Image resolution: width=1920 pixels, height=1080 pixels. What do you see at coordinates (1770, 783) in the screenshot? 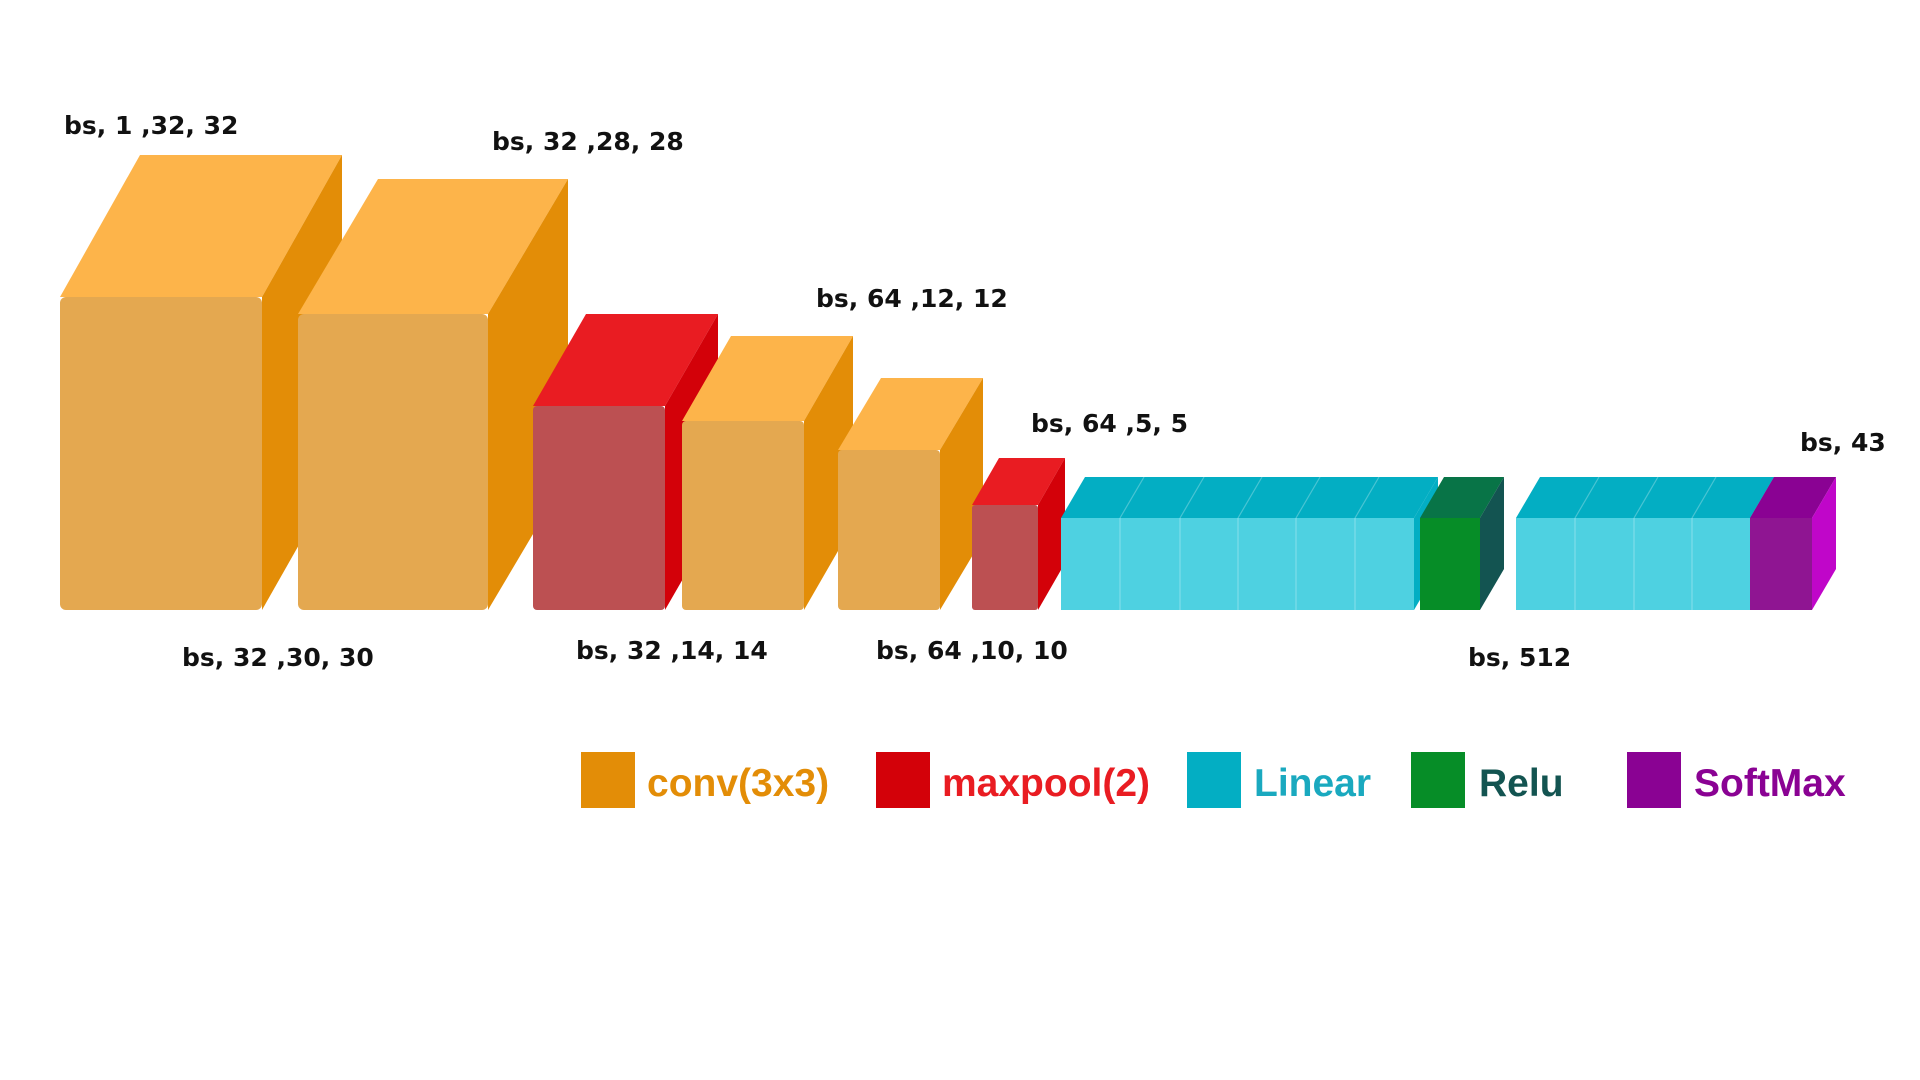
I see `legend-label-softmax: SoftMax` at bounding box center [1770, 783].